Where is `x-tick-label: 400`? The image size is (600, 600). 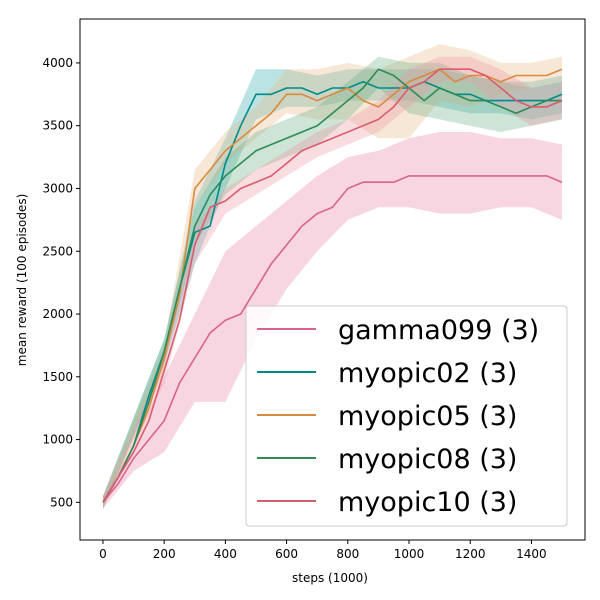
x-tick-label: 400 is located at coordinates (225, 554).